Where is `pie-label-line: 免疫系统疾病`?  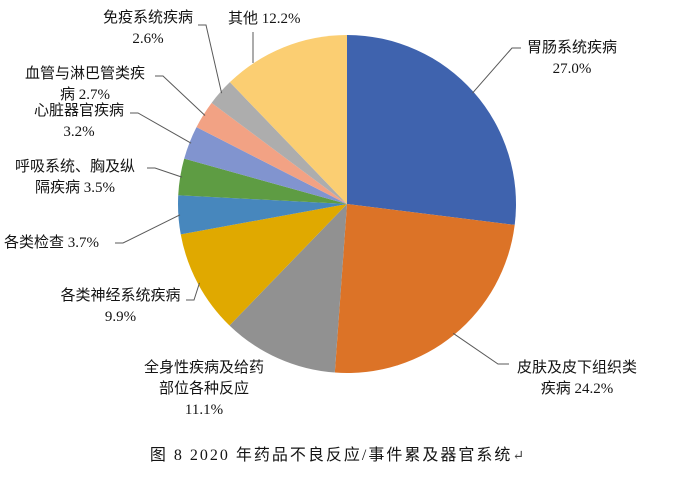 pie-label-line: 免疫系统疾病 is located at coordinates (147, 18).